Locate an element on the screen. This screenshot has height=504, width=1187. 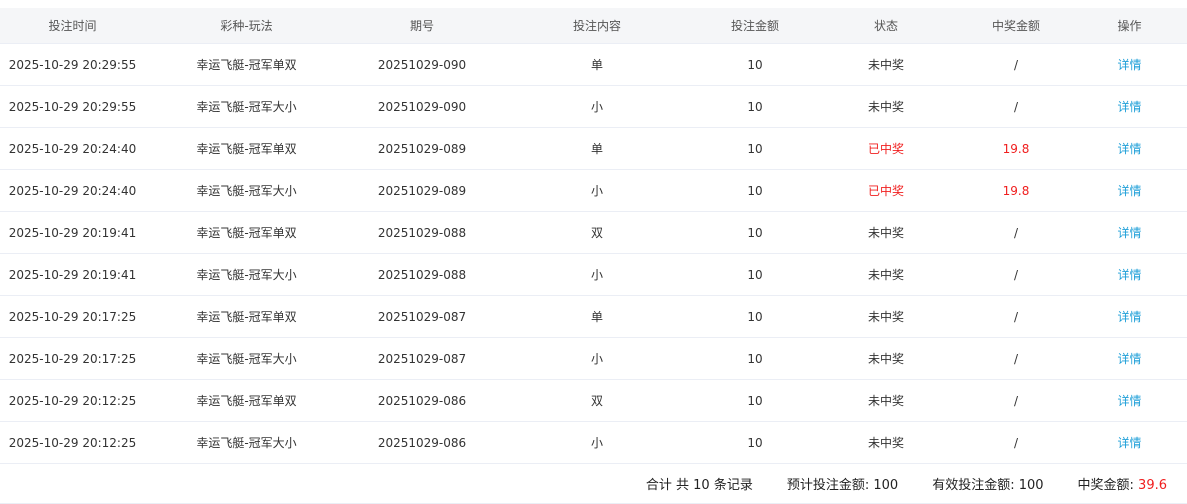
cell-time: 2025-10-29 20:24:40 is located at coordinates (72, 148).